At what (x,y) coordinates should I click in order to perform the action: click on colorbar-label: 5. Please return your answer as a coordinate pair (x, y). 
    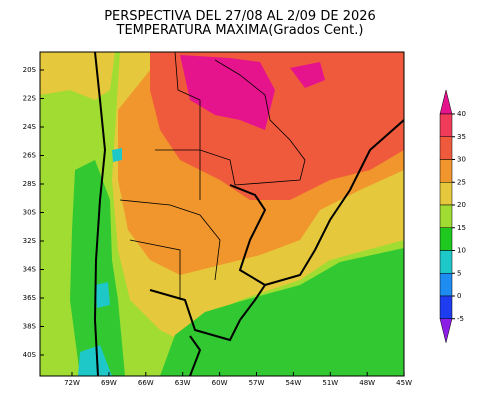
    Looking at the image, I should click on (459, 273).